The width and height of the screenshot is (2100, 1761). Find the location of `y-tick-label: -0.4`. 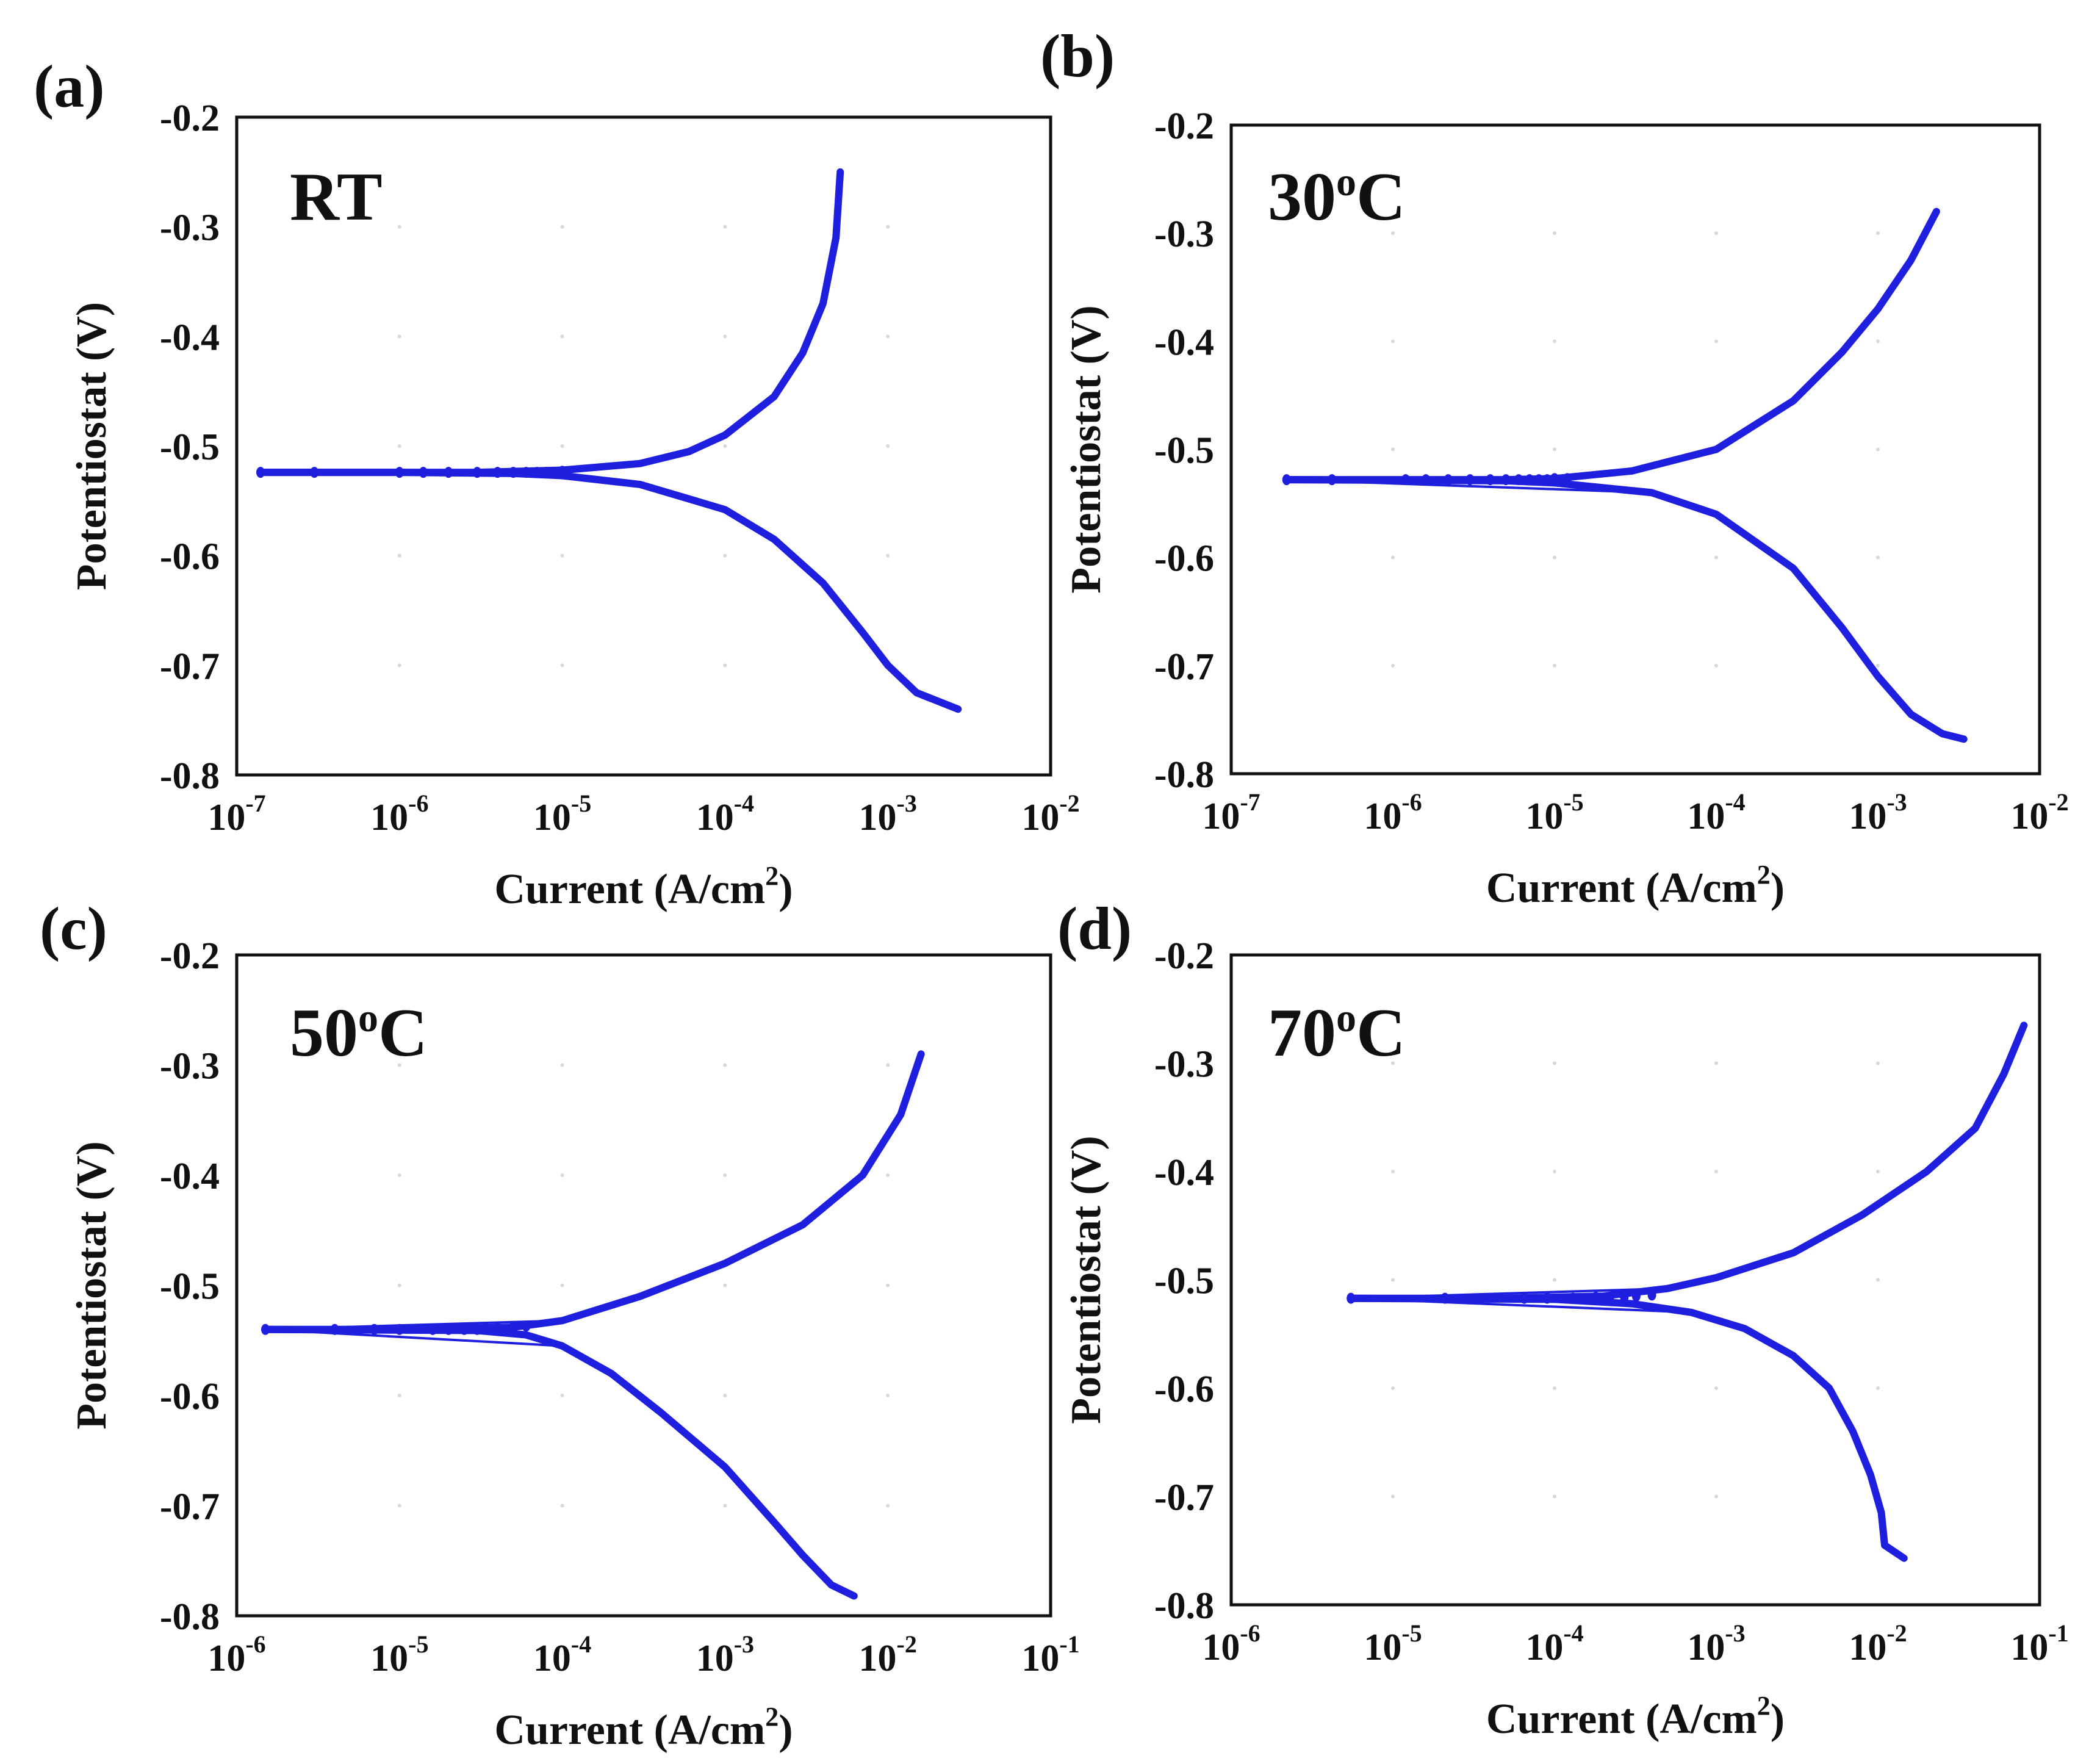

y-tick-label: -0.4 is located at coordinates (1184, 1173).